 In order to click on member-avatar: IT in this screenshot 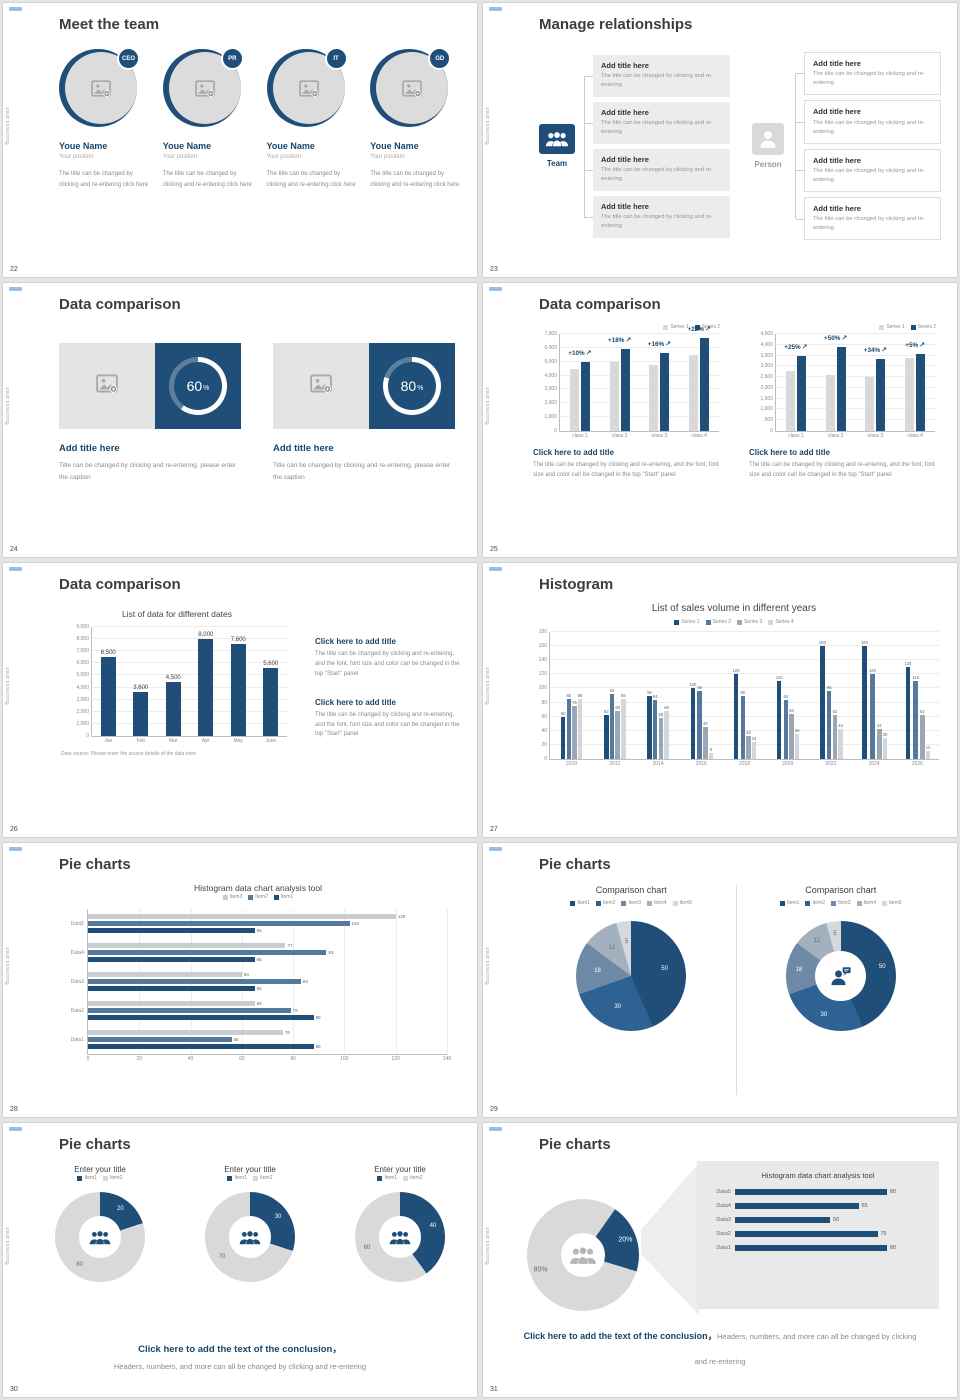, I will do `click(307, 88)`.